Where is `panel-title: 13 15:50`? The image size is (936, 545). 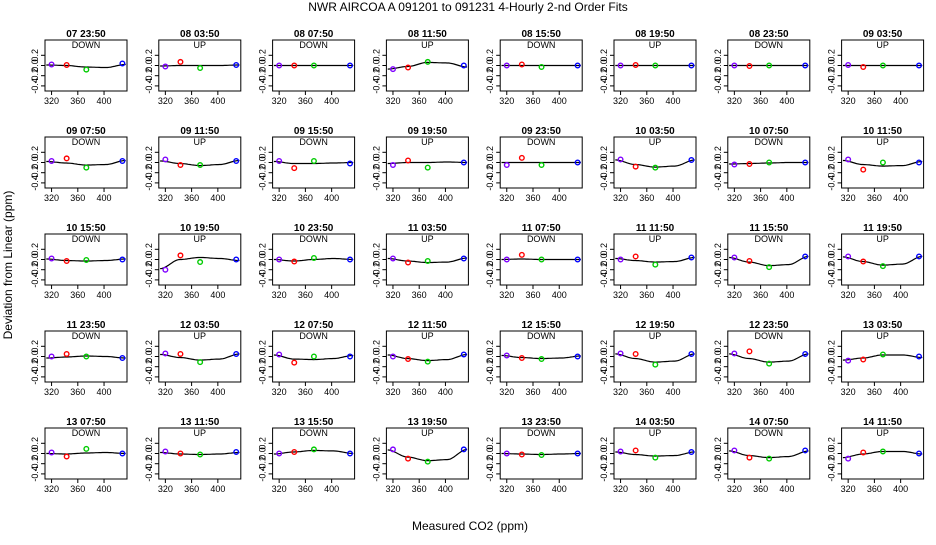 panel-title: 13 15:50 is located at coordinates (314, 422).